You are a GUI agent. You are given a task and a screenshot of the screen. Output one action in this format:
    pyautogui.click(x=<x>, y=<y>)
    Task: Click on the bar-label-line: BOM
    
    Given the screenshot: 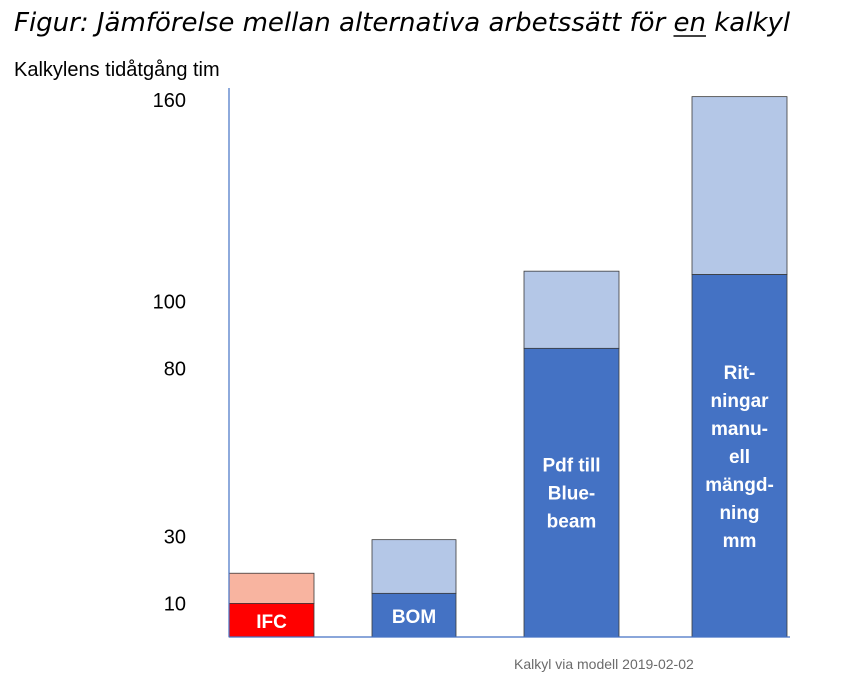 What is the action you would take?
    pyautogui.click(x=414, y=617)
    